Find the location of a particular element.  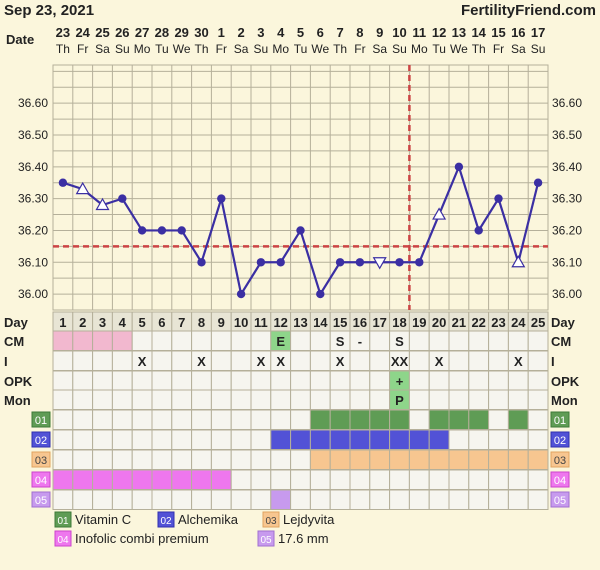

date-label: 9 is located at coordinates (379, 32).